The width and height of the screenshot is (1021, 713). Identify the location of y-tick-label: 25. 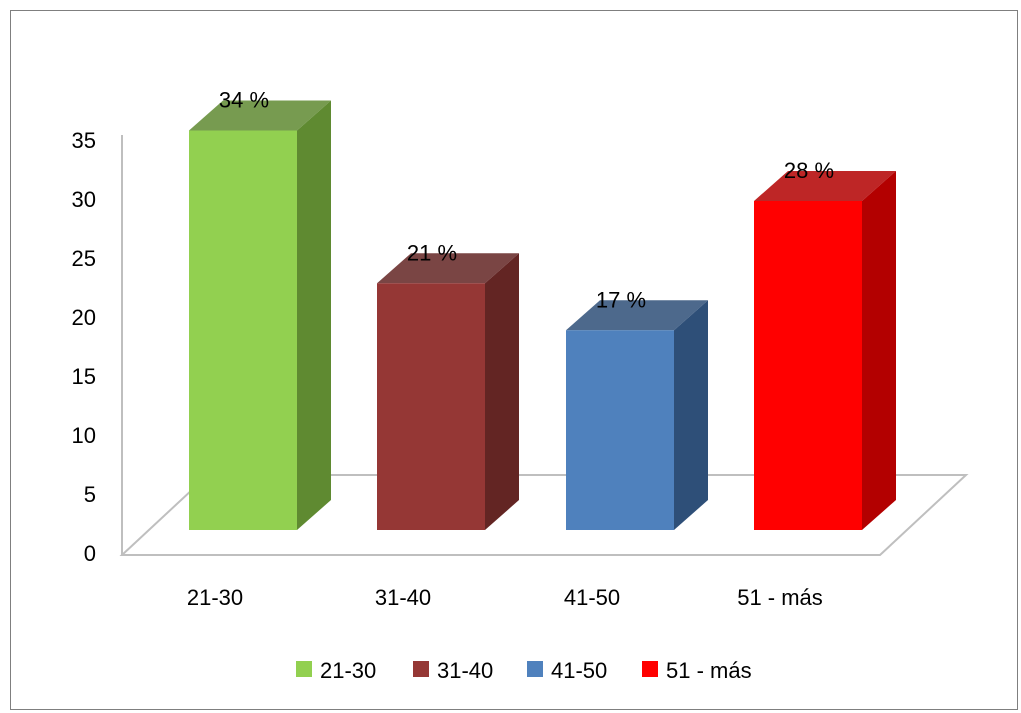
(84, 258).